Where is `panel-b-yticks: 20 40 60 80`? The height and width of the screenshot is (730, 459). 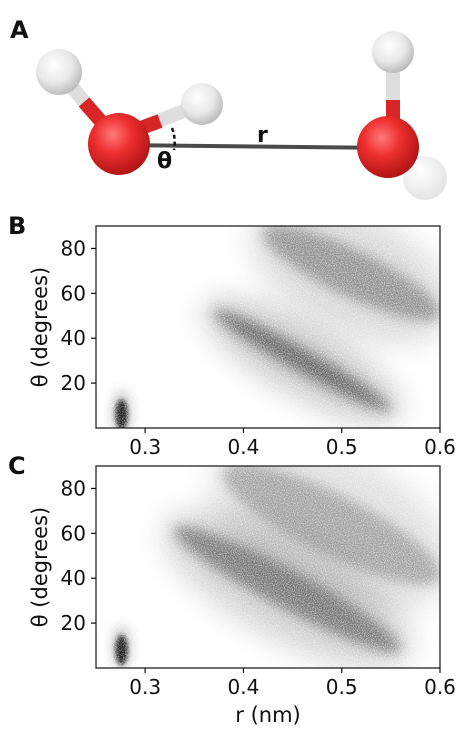
panel-b-yticks: 20 40 60 80 is located at coordinates (78, 315).